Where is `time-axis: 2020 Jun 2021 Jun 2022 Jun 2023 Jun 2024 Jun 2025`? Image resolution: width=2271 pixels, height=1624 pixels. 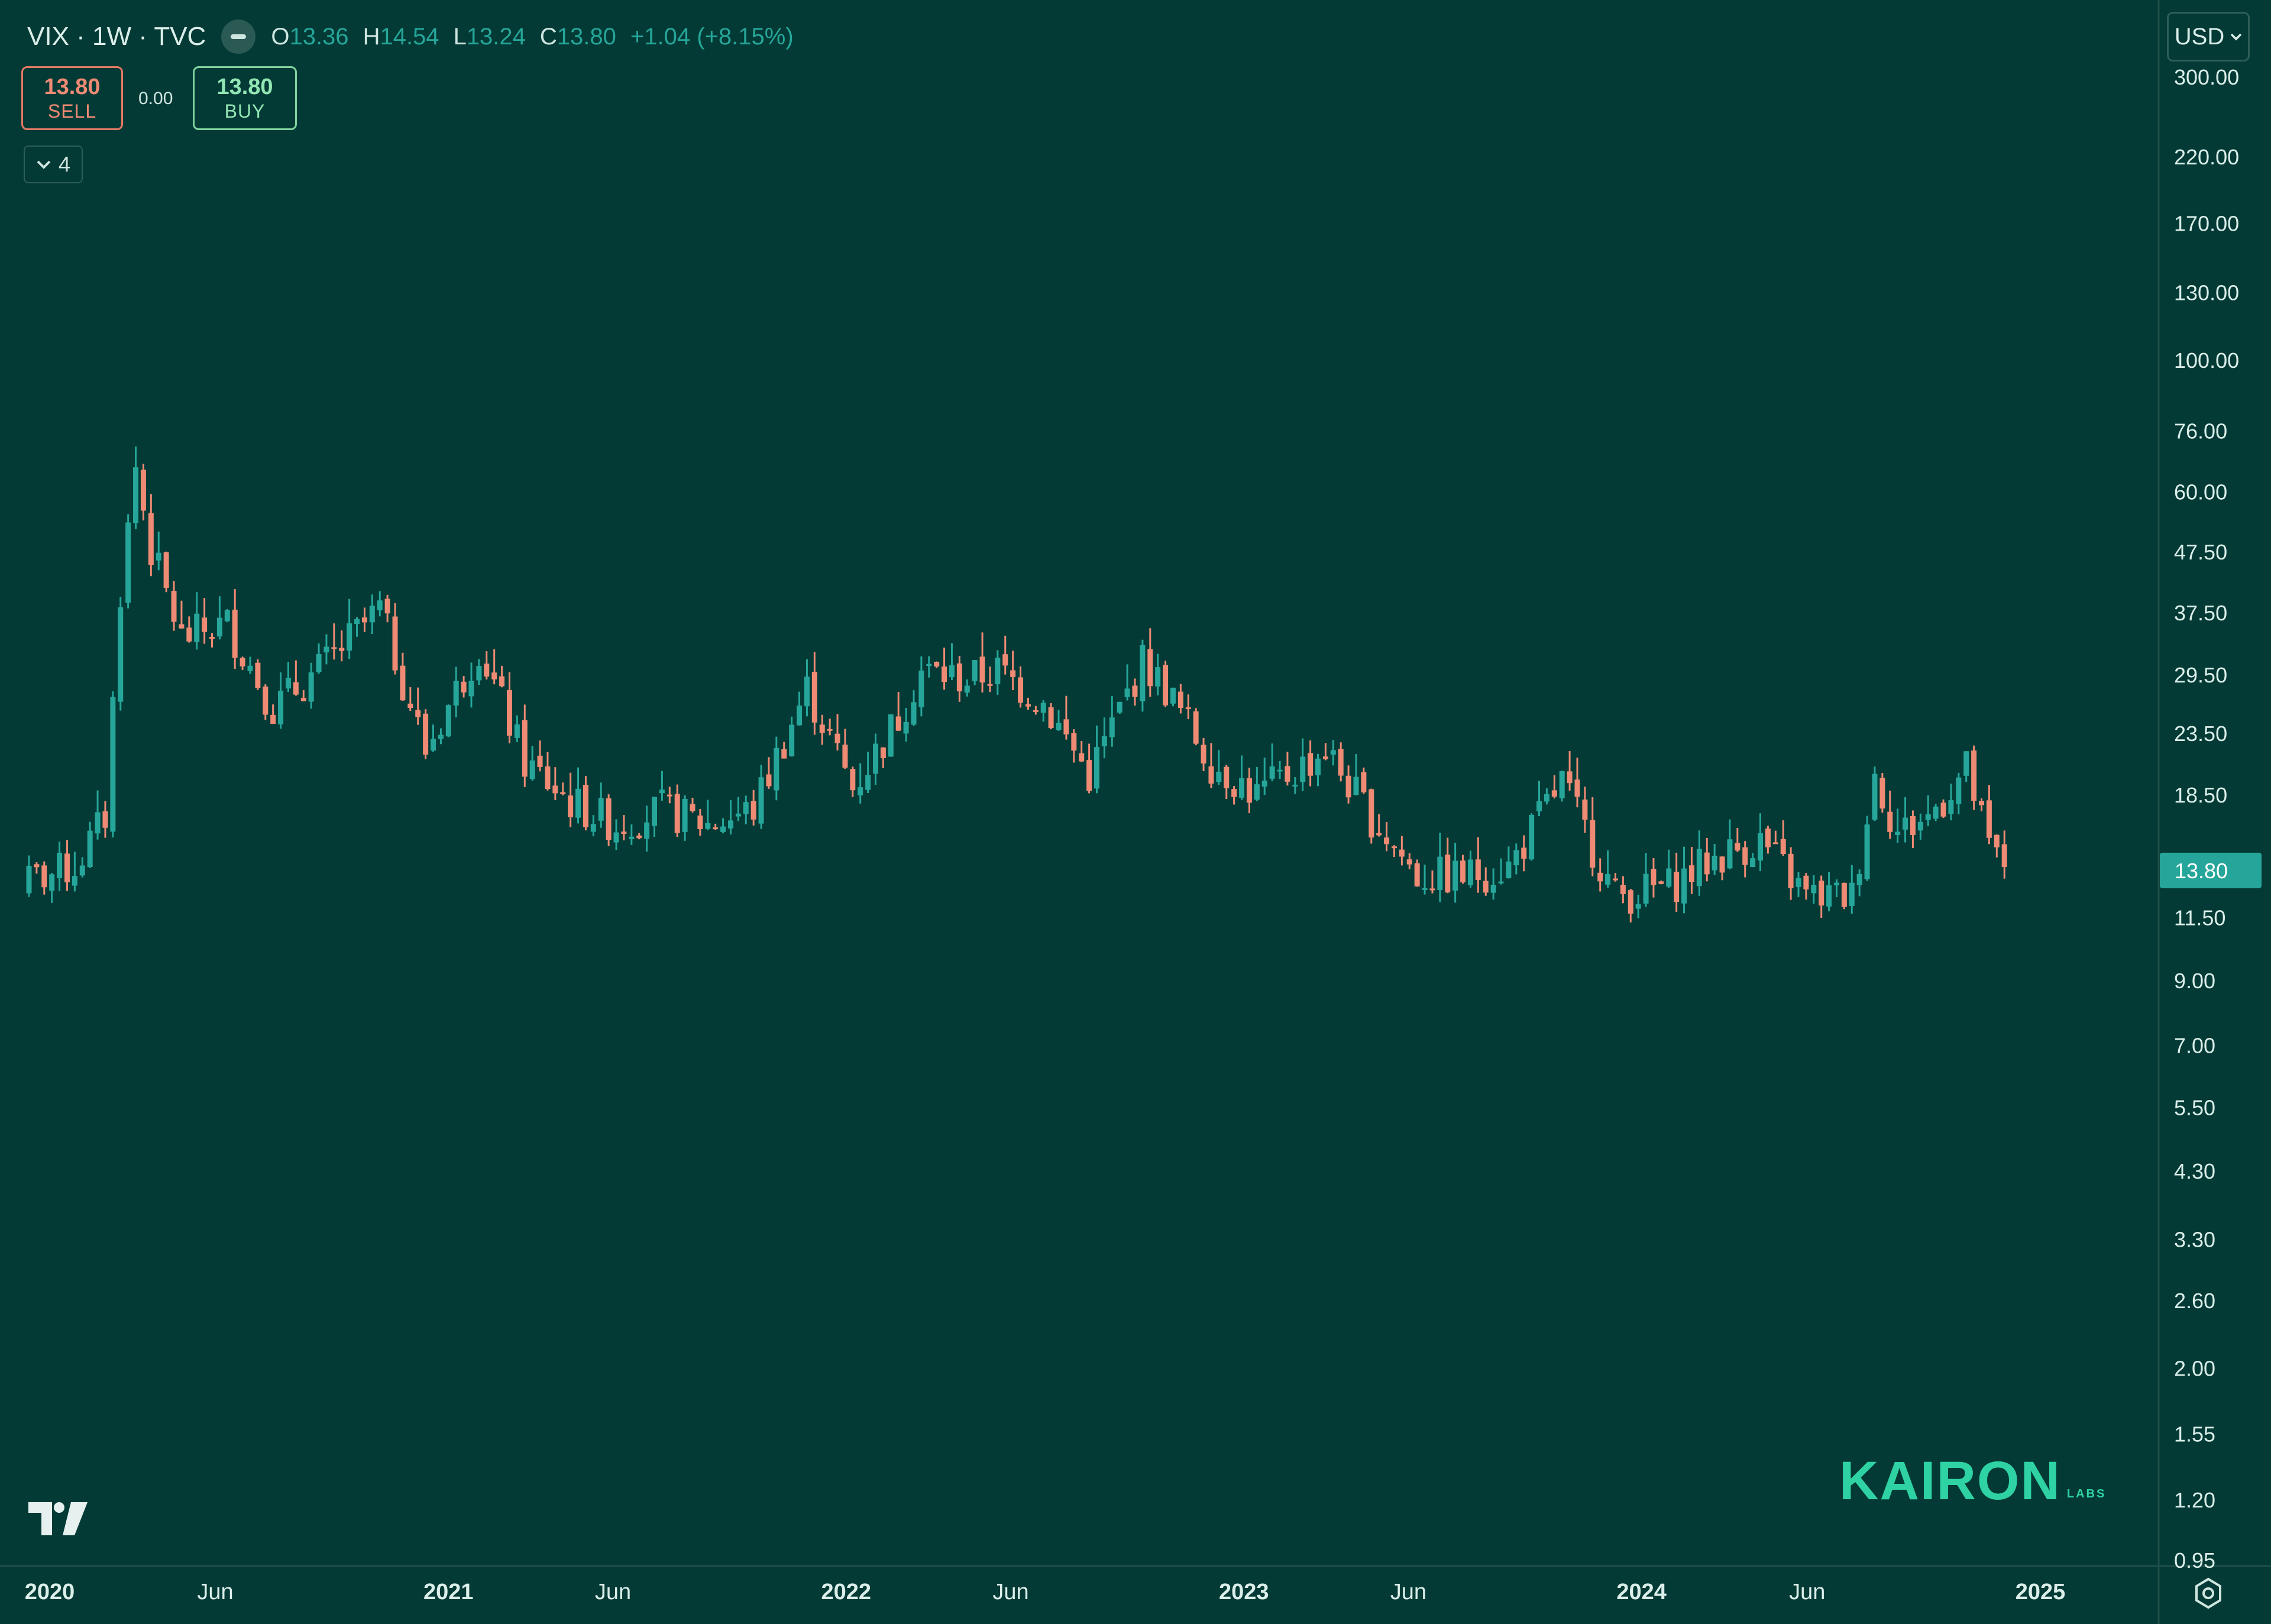 time-axis: 2020 Jun 2021 Jun 2022 Jun 2023 Jun 2024 Jun 2025 is located at coordinates (1045, 1592).